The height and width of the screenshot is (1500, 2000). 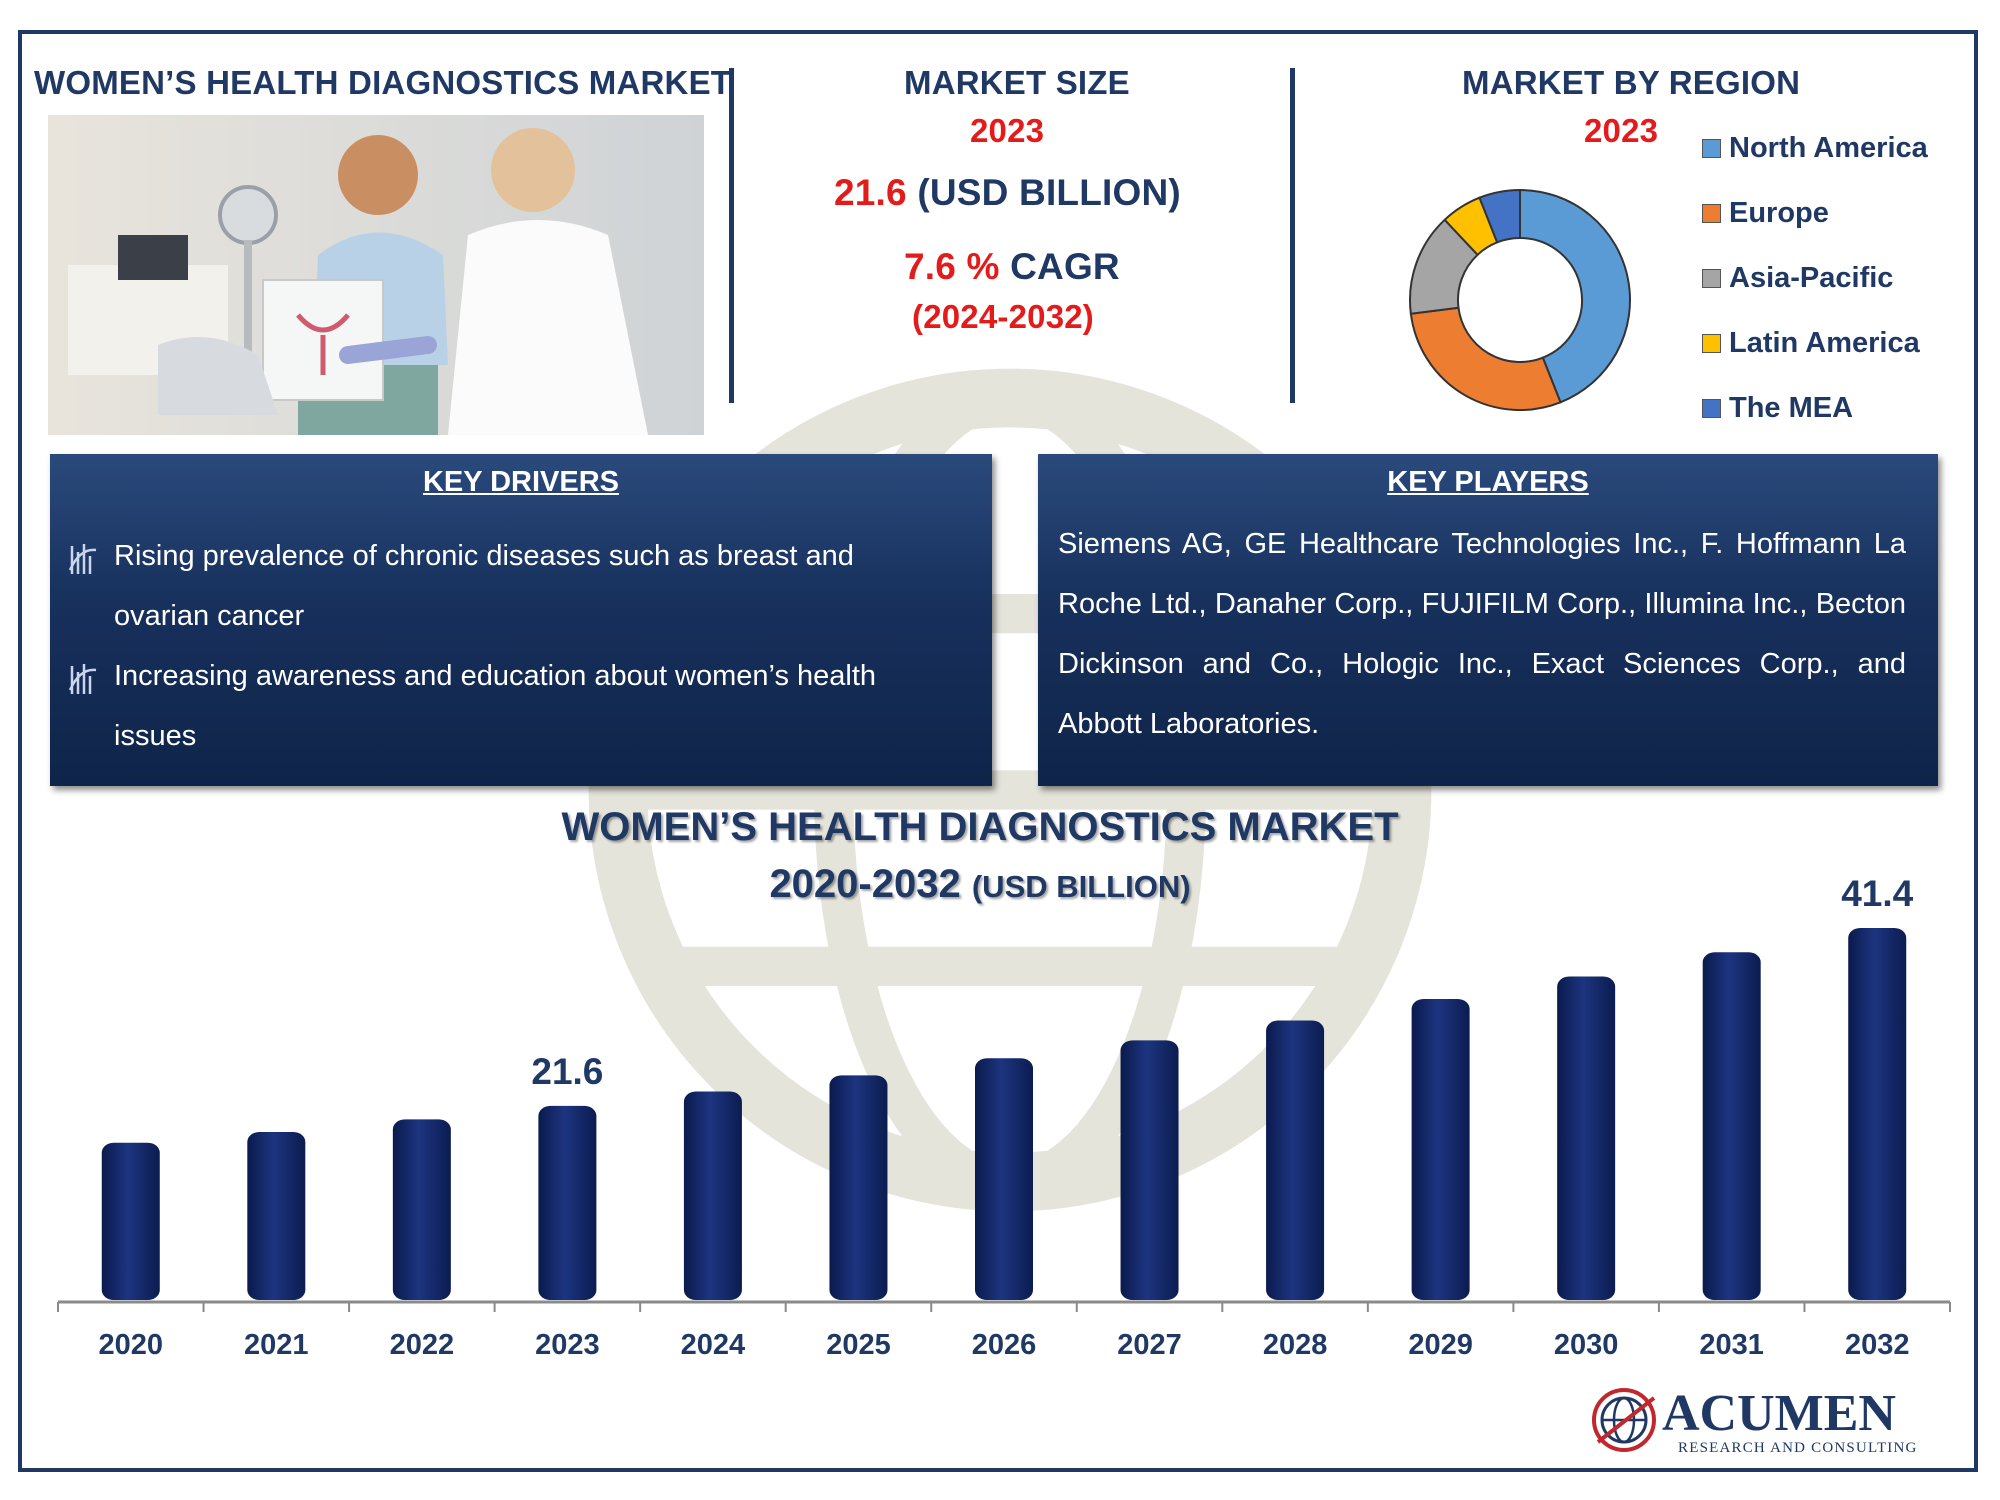 What do you see at coordinates (1621, 130) in the screenshot?
I see `region-year: 2023` at bounding box center [1621, 130].